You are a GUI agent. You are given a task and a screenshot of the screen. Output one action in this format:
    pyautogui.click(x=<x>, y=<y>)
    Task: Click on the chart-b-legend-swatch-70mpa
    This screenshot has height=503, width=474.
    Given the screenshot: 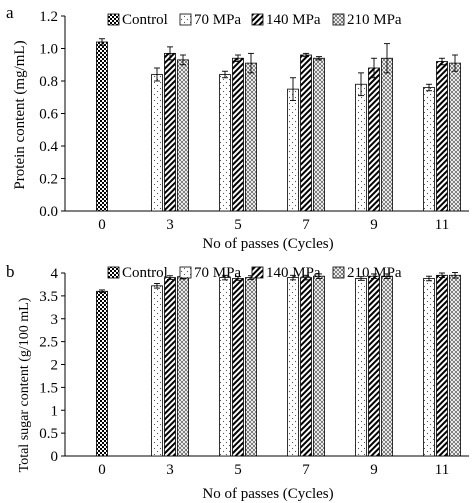 What is the action you would take?
    pyautogui.click(x=185, y=272)
    